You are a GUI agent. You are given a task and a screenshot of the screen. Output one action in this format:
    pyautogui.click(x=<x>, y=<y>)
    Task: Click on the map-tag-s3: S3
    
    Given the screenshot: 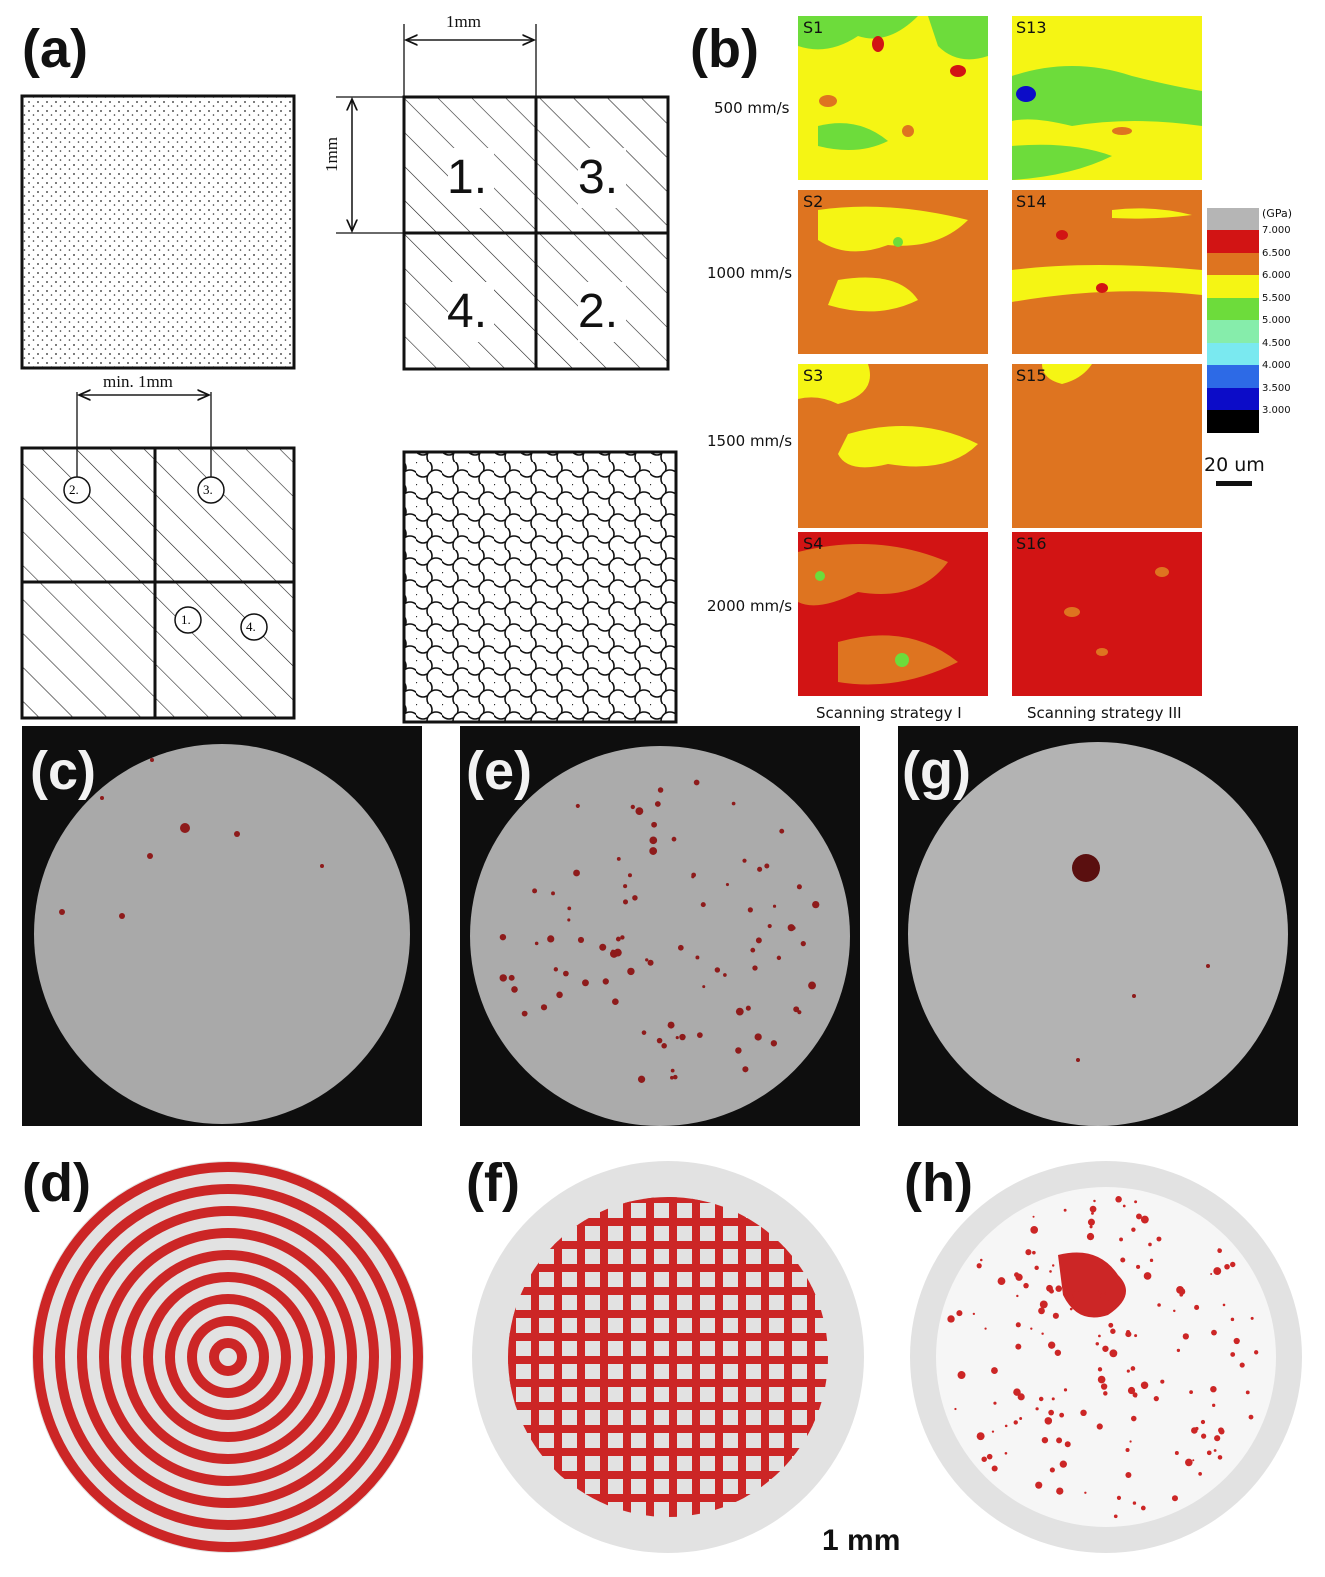 What is the action you would take?
    pyautogui.click(x=813, y=375)
    